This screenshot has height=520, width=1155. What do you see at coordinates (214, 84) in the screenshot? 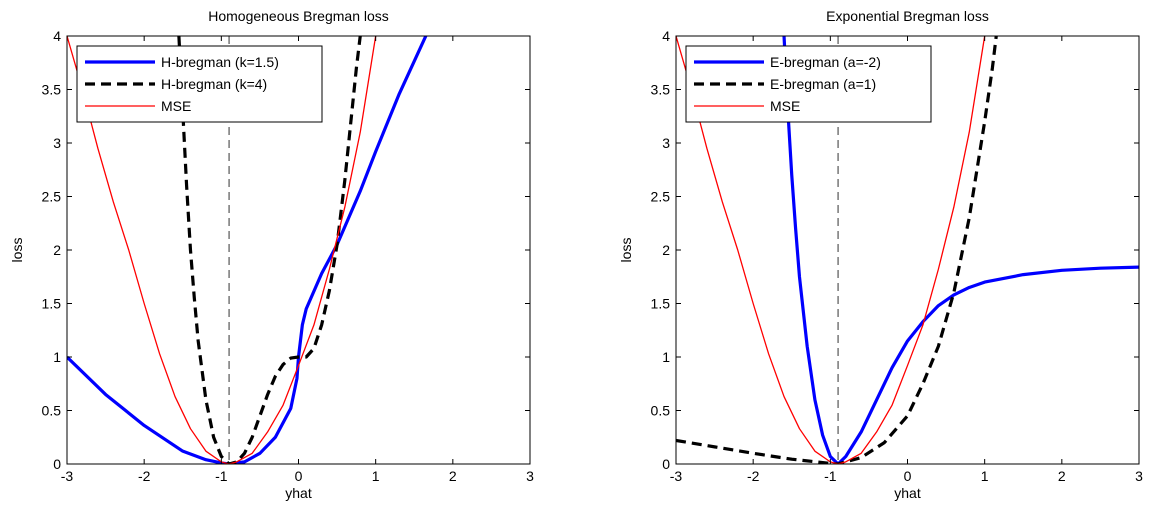
I see `legend-label-1: H-bregman (k=4)` at bounding box center [214, 84].